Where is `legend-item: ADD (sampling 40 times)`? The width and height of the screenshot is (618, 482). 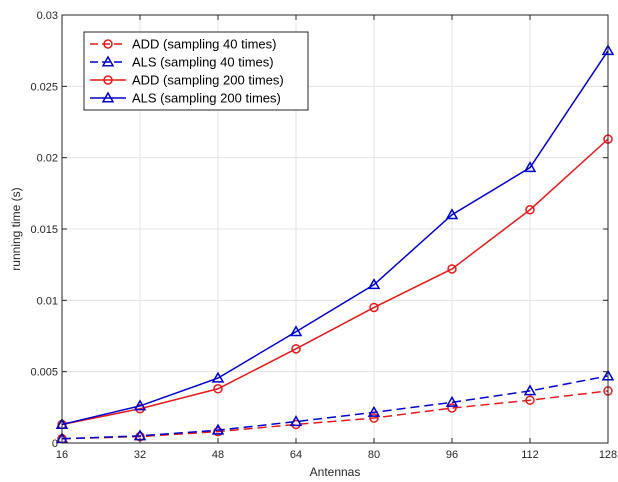 legend-item: ADD (sampling 40 times) is located at coordinates (183, 44).